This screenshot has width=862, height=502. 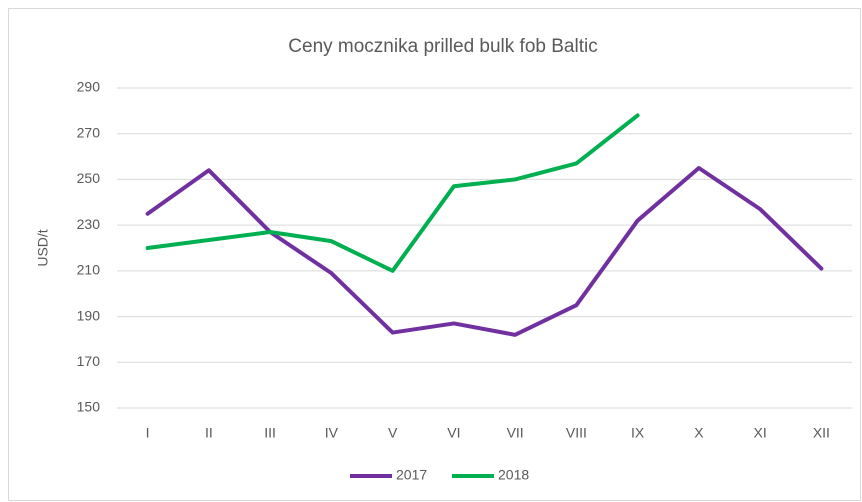 What do you see at coordinates (43, 247) in the screenshot?
I see `y-axis-label: USD/t` at bounding box center [43, 247].